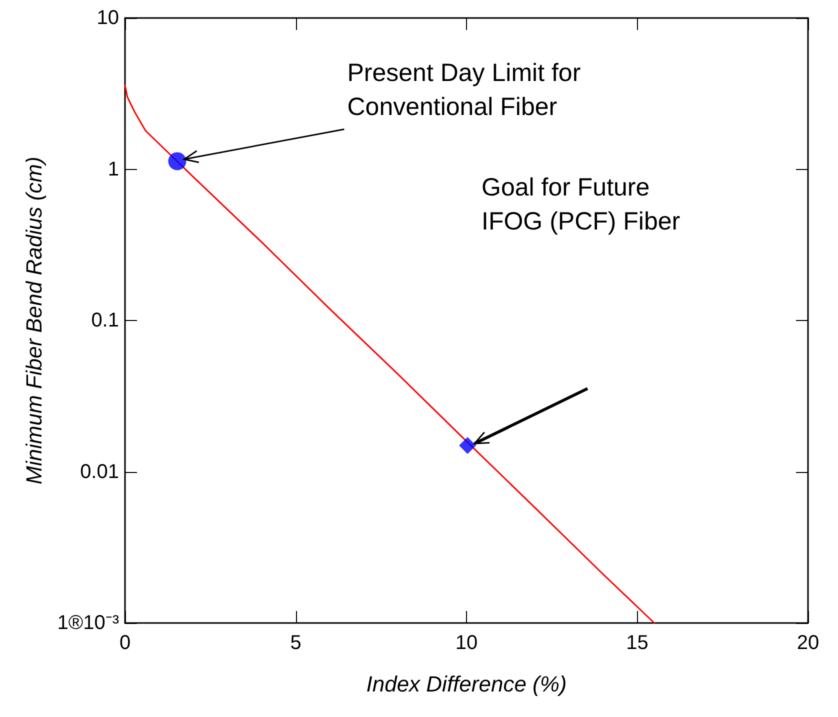 This screenshot has width=838, height=717. What do you see at coordinates (808, 643) in the screenshot?
I see `x-tick-label: 20` at bounding box center [808, 643].